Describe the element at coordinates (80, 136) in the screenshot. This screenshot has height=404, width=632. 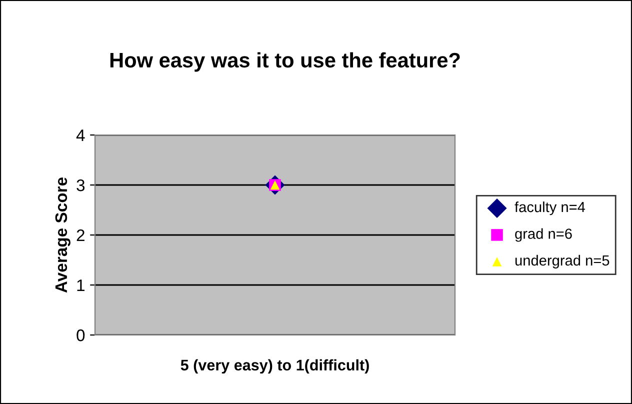
I see `y-tick-label: 4` at that location.